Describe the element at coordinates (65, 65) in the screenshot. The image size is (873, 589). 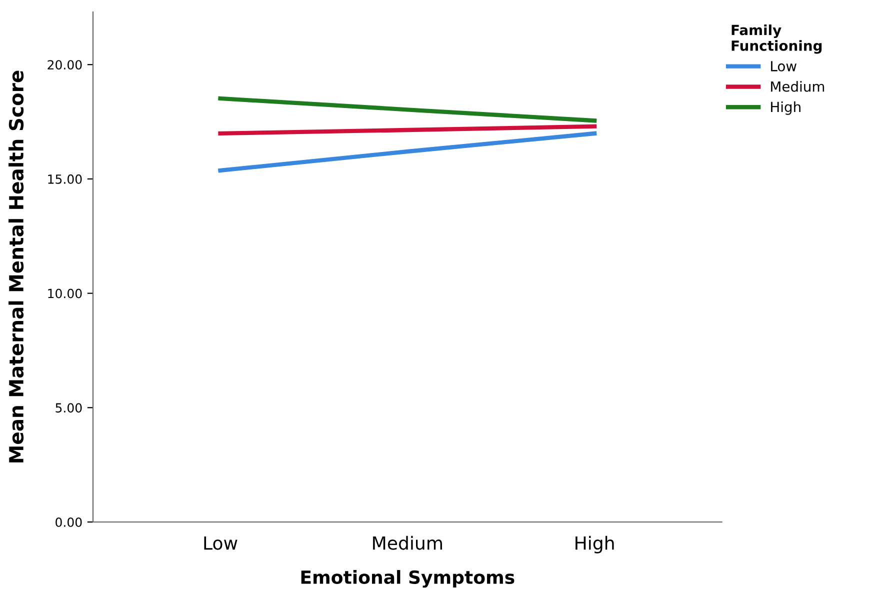
I see `y-tick-label: 20.00` at that location.